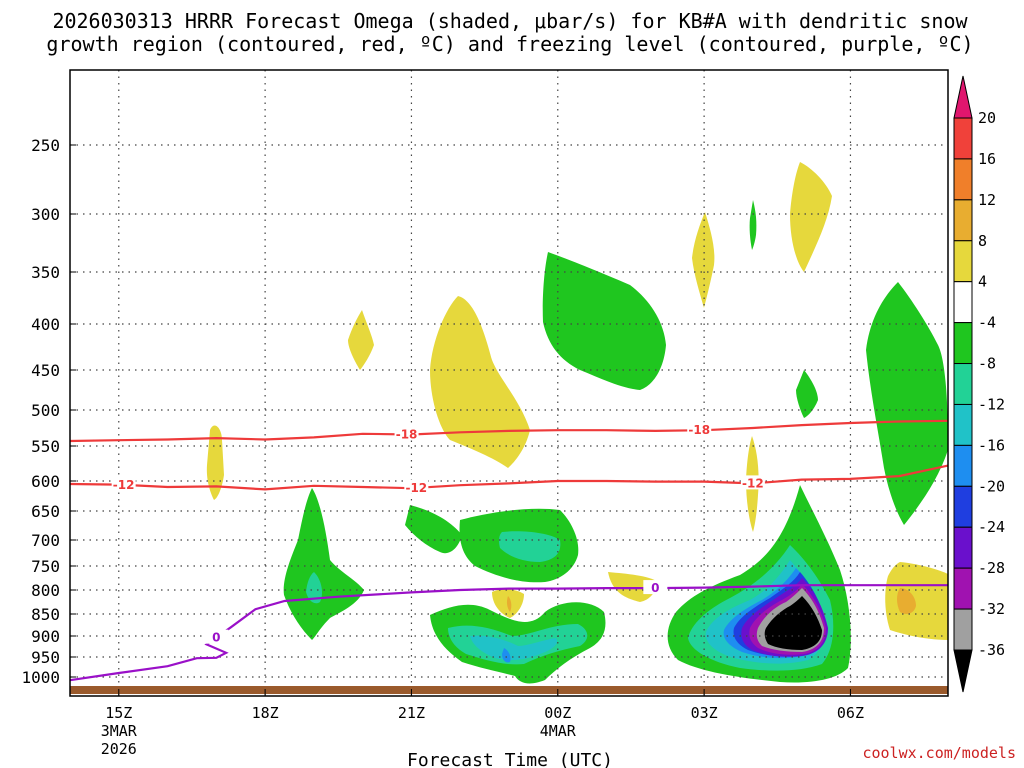  What do you see at coordinates (314, 588) in the screenshot?
I see `omega-region-teal-18z` at bounding box center [314, 588].